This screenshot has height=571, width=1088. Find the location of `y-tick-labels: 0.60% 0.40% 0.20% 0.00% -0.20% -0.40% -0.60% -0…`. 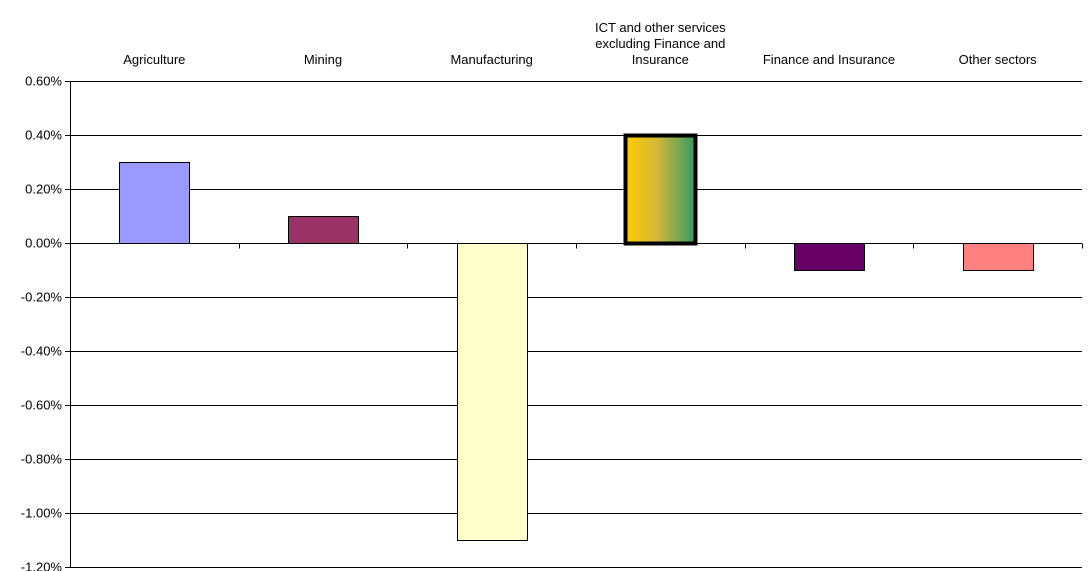

y-tick-labels: 0.60% 0.40% 0.20% 0.00% -0.20% -0.40% -0.60% -0… is located at coordinates (42, 322).